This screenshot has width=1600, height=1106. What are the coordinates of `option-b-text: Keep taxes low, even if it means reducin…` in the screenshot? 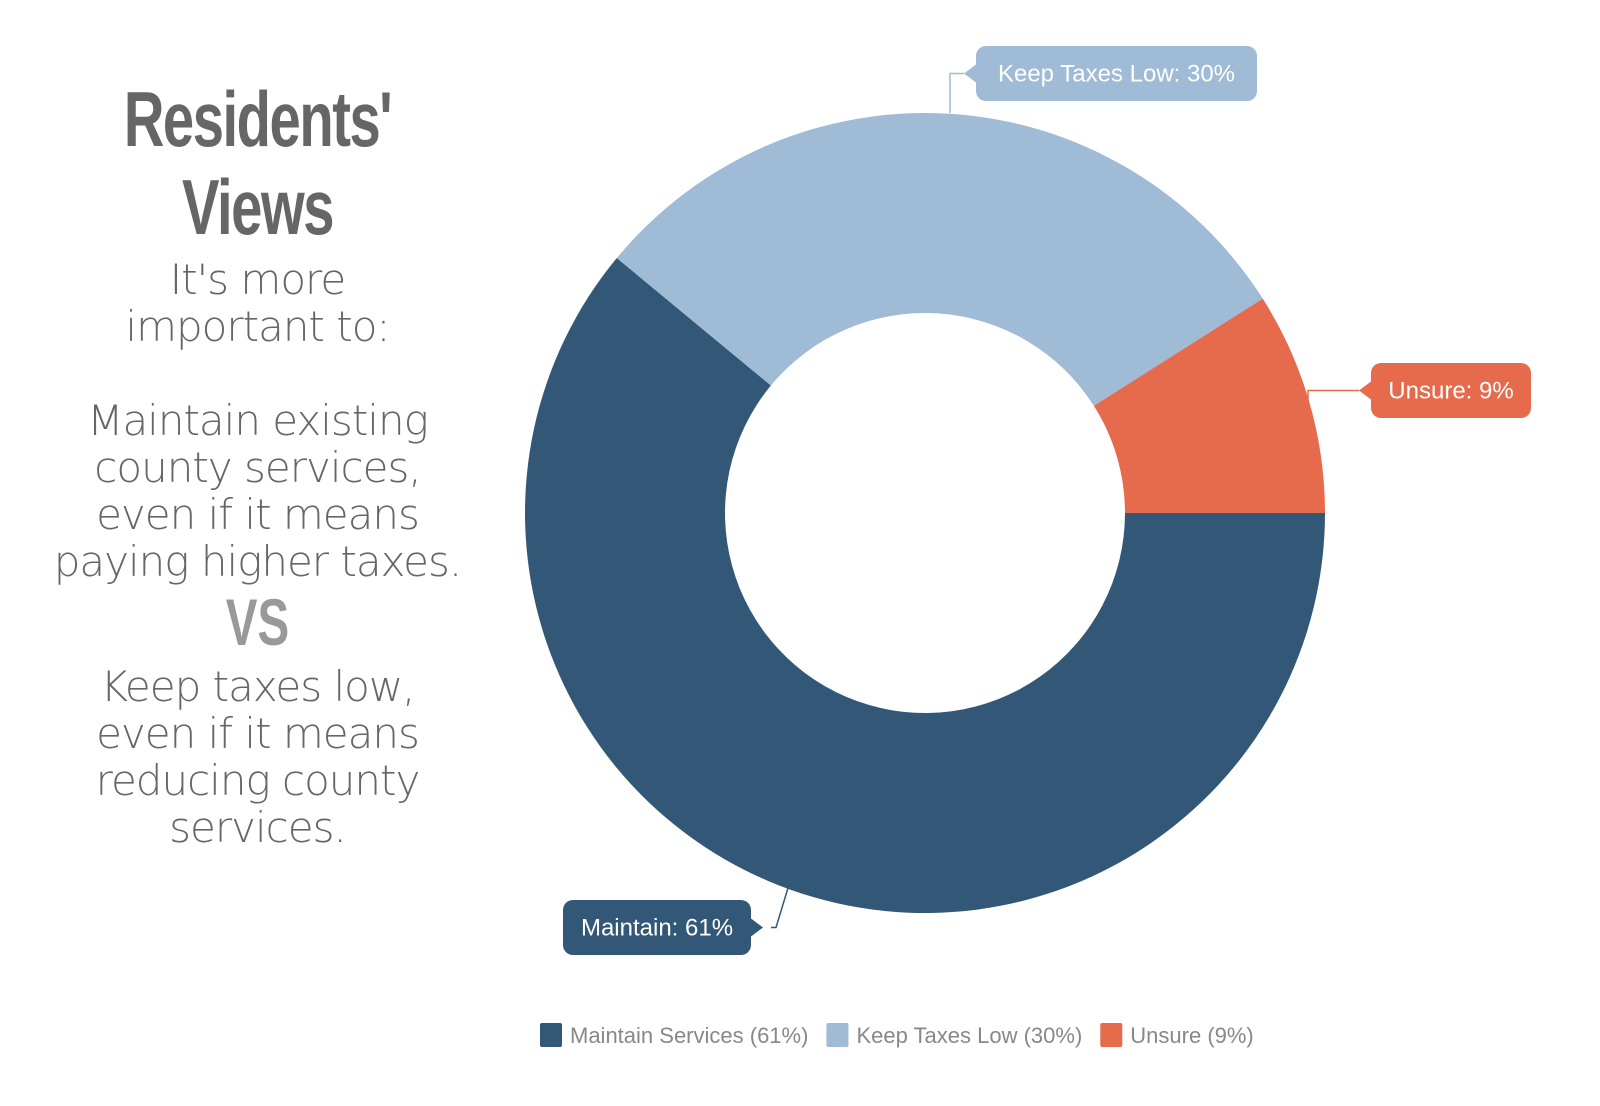 It's located at (257, 757).